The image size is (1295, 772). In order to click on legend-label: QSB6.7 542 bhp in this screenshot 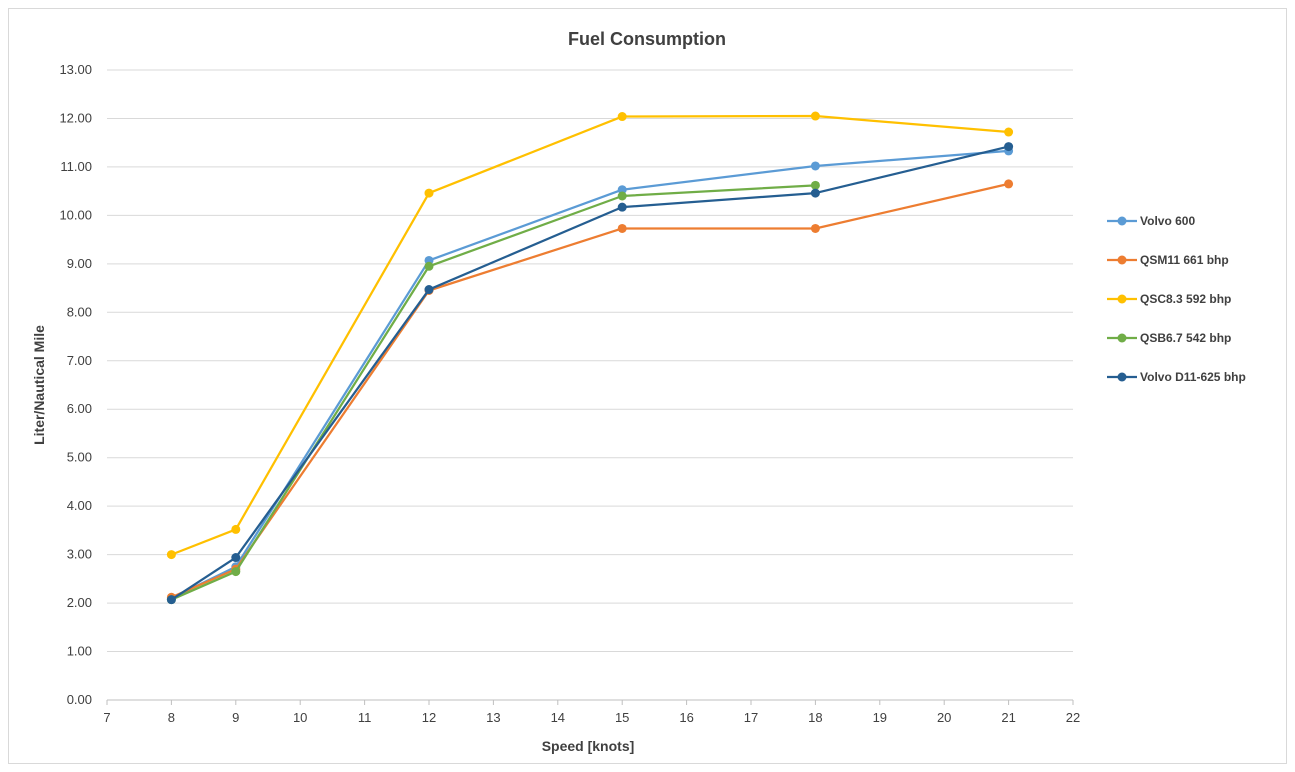, I will do `click(1185, 338)`.